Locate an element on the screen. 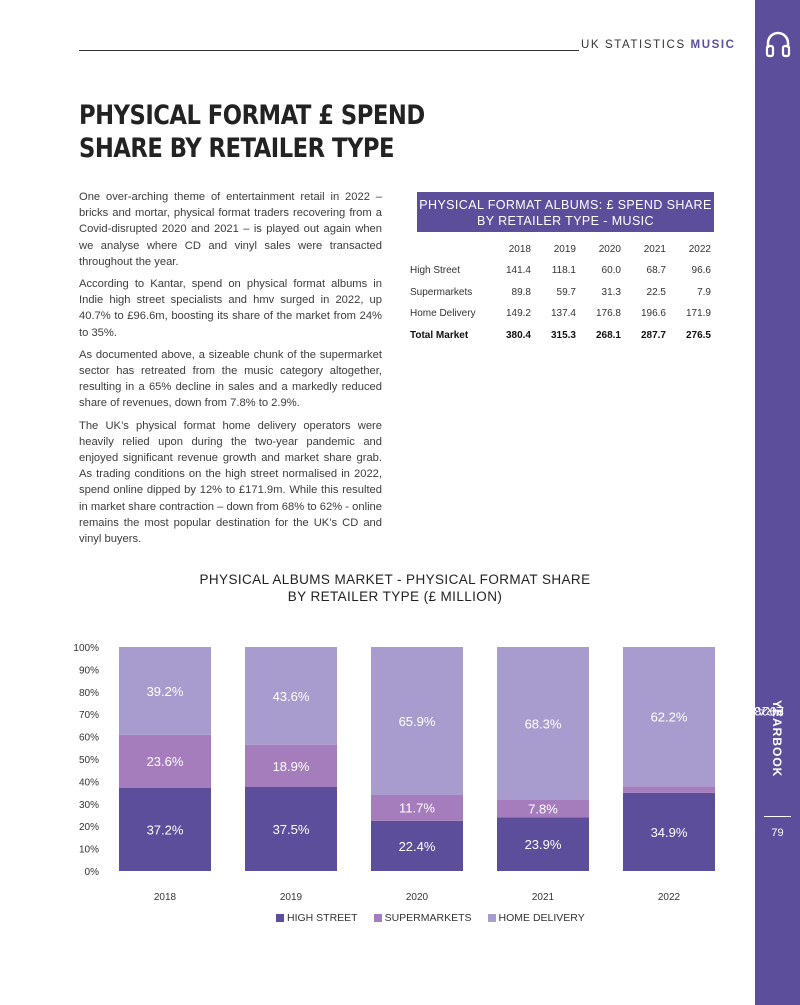  table-cell: 268.1 is located at coordinates (608, 335).